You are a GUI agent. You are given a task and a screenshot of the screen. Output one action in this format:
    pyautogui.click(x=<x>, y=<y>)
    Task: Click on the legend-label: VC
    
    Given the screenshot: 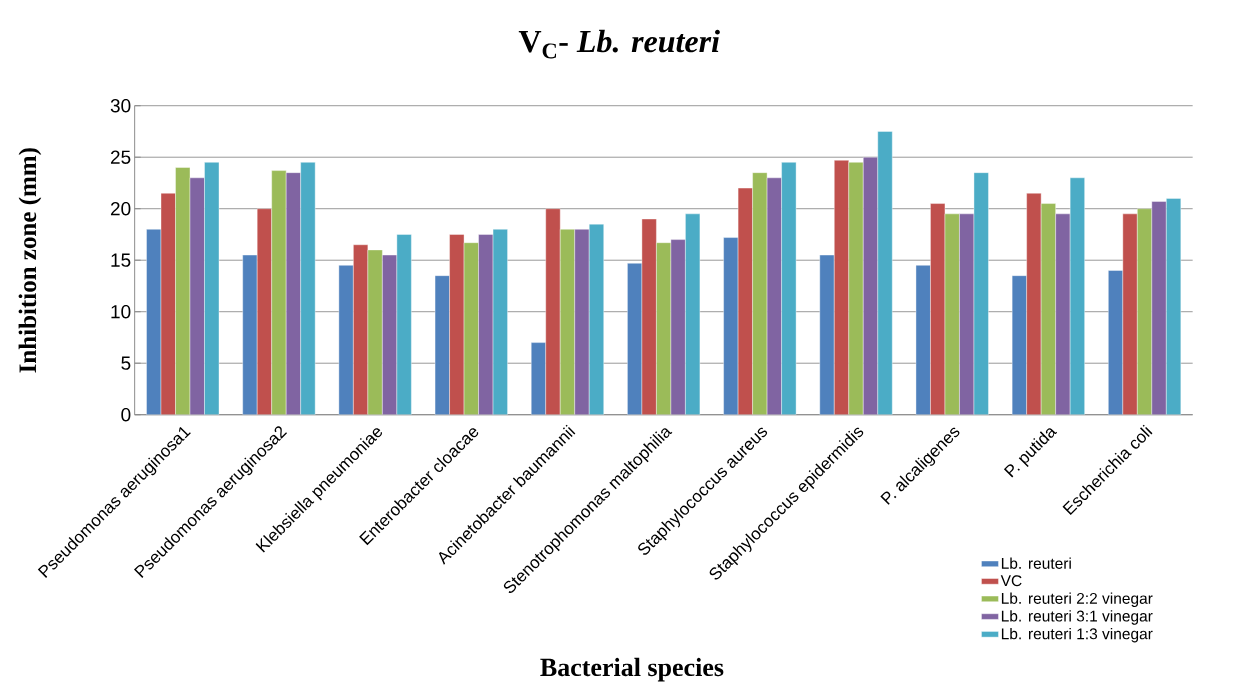 What is the action you would take?
    pyautogui.click(x=1011, y=581)
    